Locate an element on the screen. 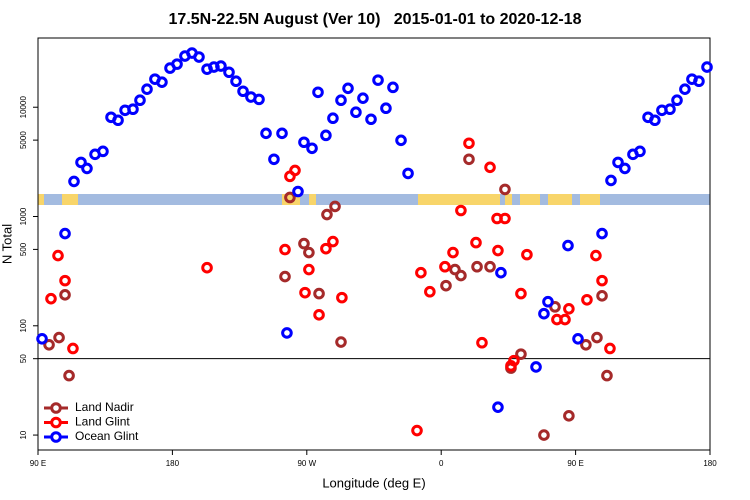 The image size is (750, 500). y-tick-label: 500 is located at coordinates (23, 249).